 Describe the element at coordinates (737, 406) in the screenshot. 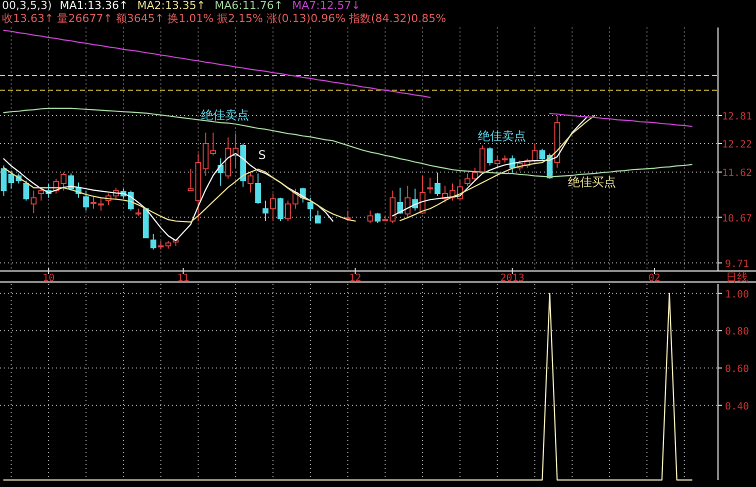

I see `y-tick-label: 0.40` at that location.